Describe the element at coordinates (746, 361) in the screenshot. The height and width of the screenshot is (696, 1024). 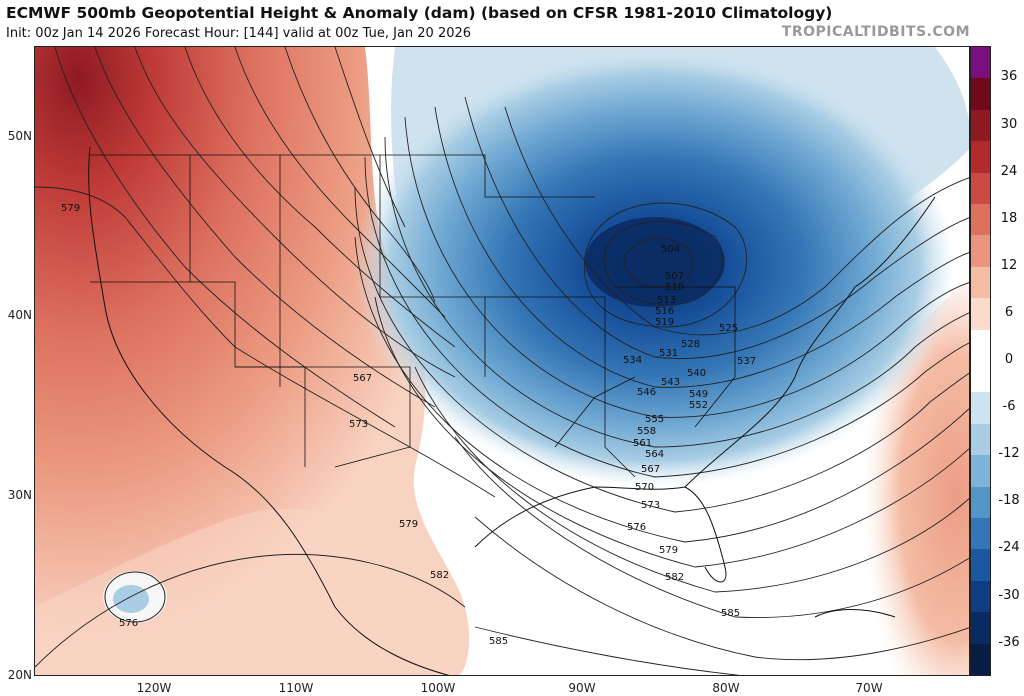
I see `contour-label: 537` at that location.